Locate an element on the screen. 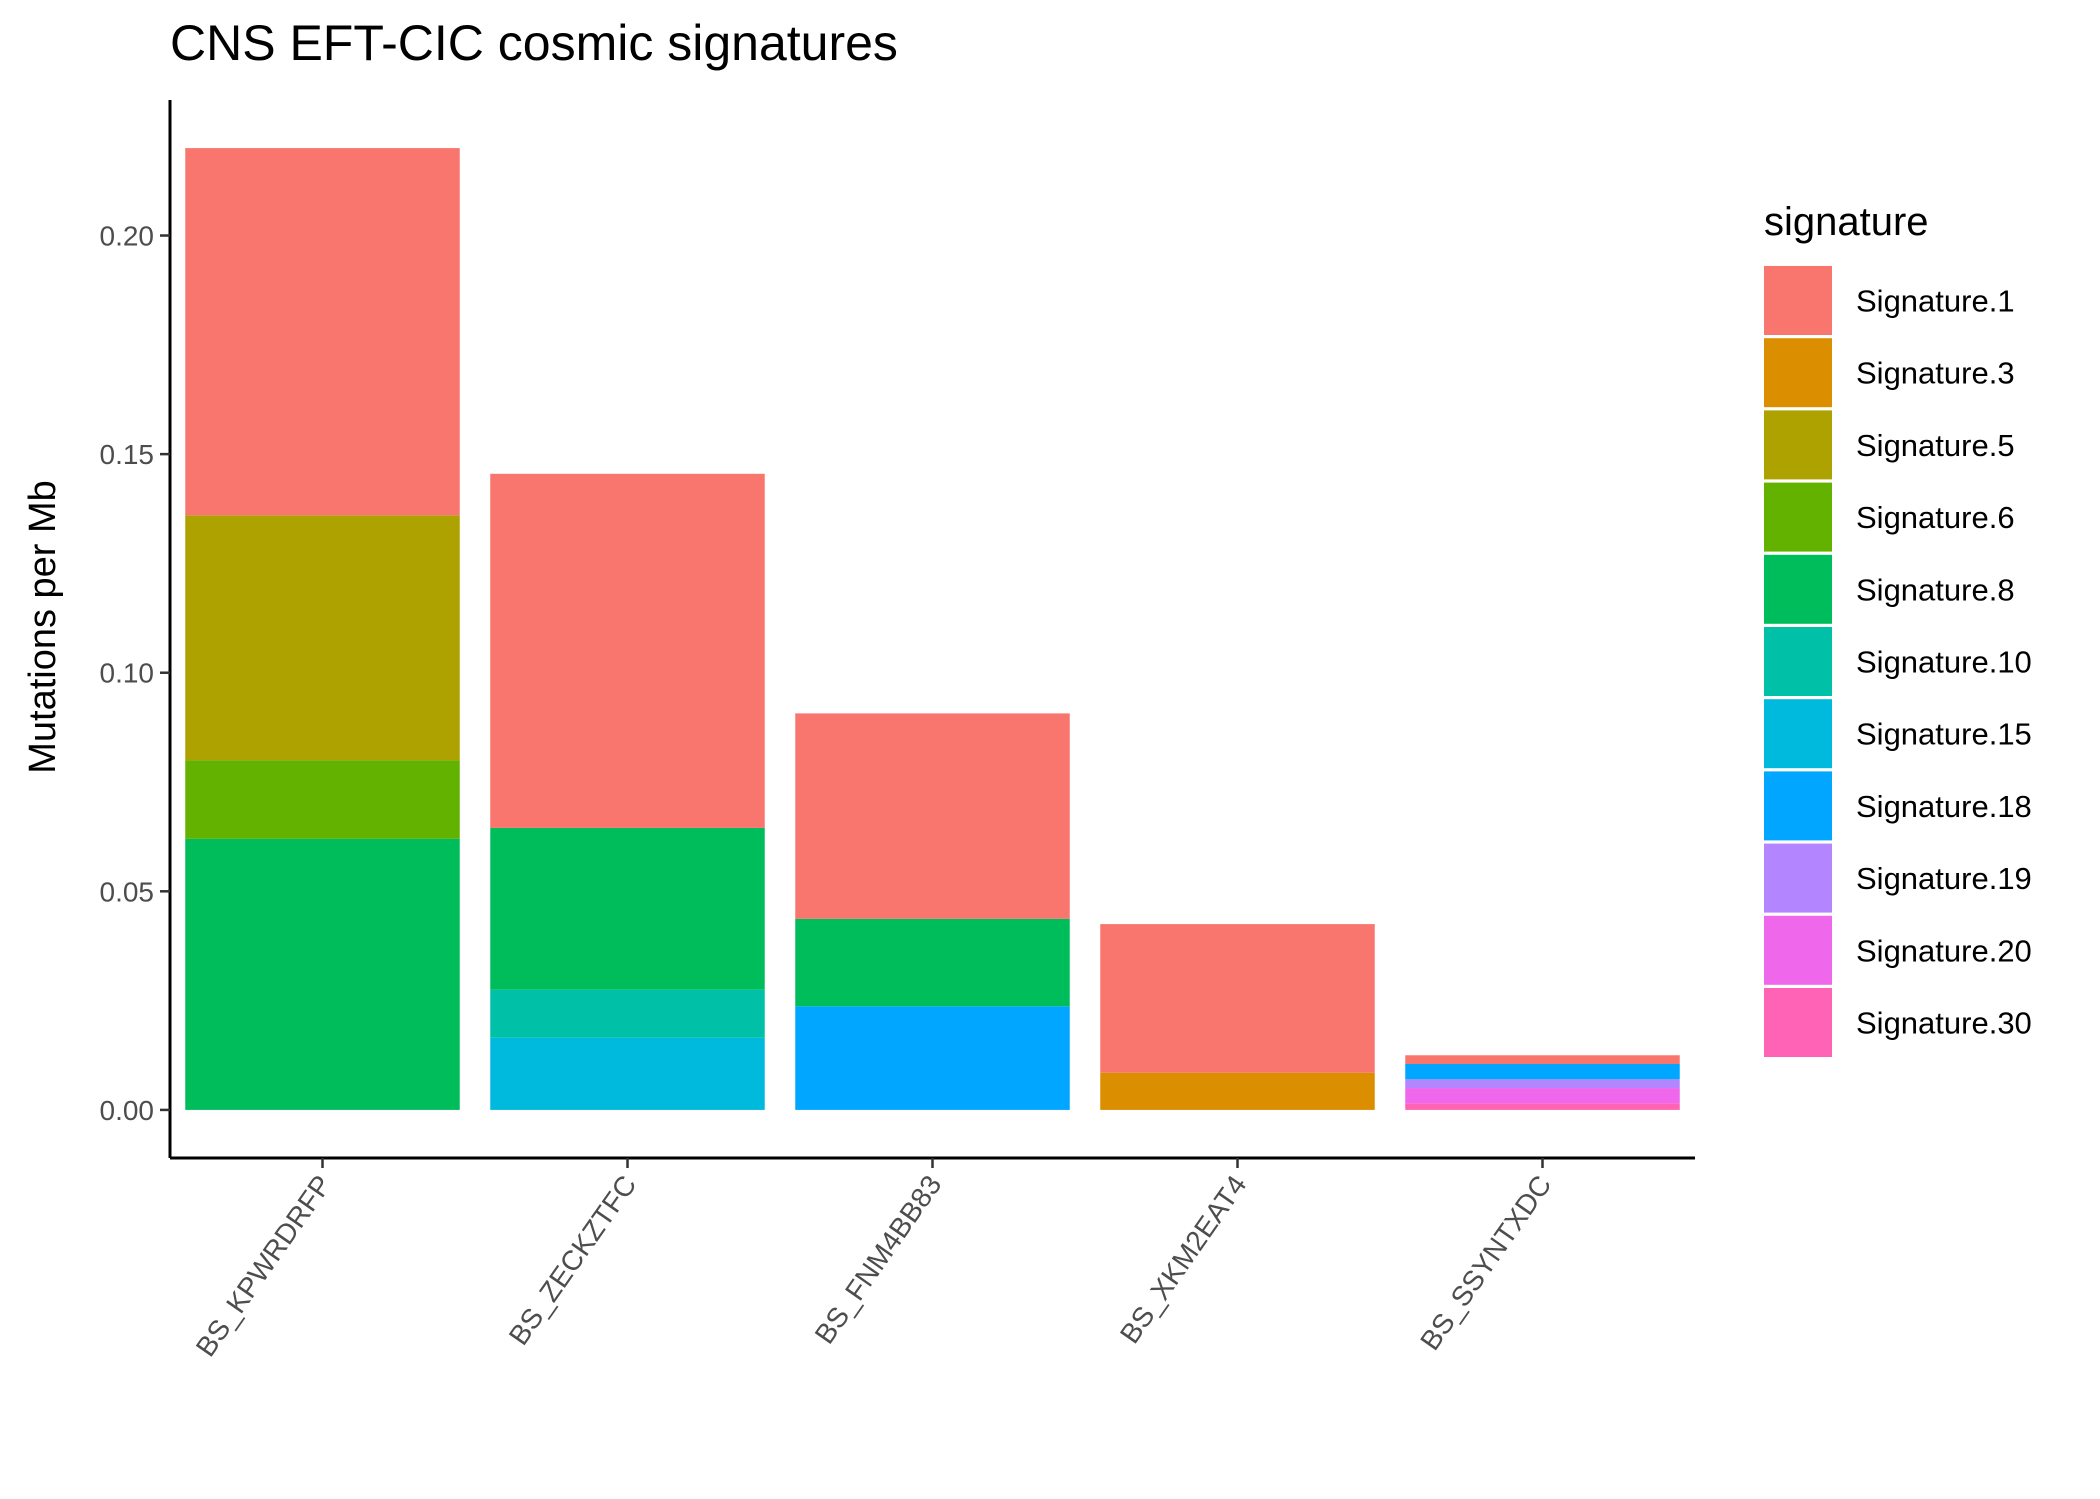 This screenshot has height=1499, width=2100. chart-title: CNS EFT-CIC cosmic signatures is located at coordinates (534, 43).